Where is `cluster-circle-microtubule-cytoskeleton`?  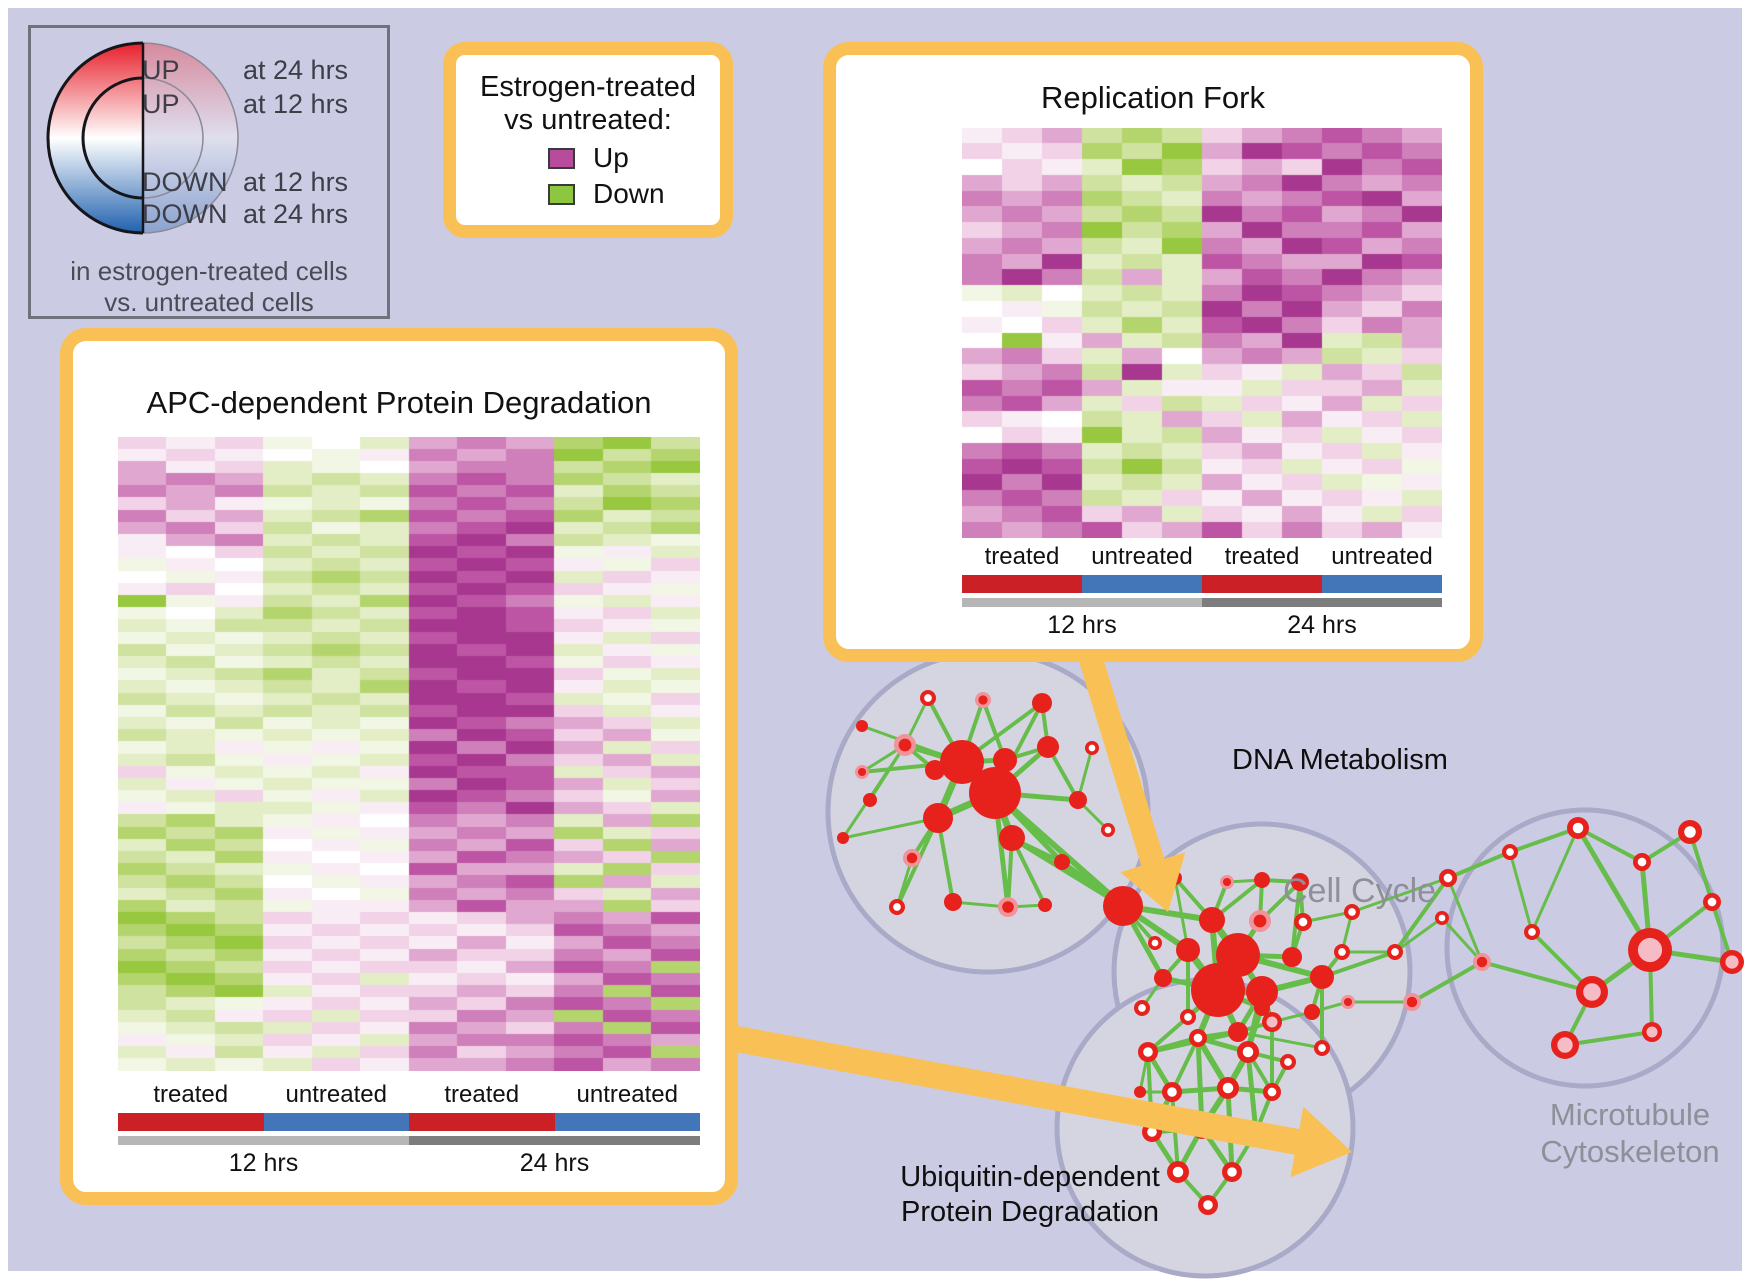 cluster-circle-microtubule-cytoskeleton is located at coordinates (1585, 948).